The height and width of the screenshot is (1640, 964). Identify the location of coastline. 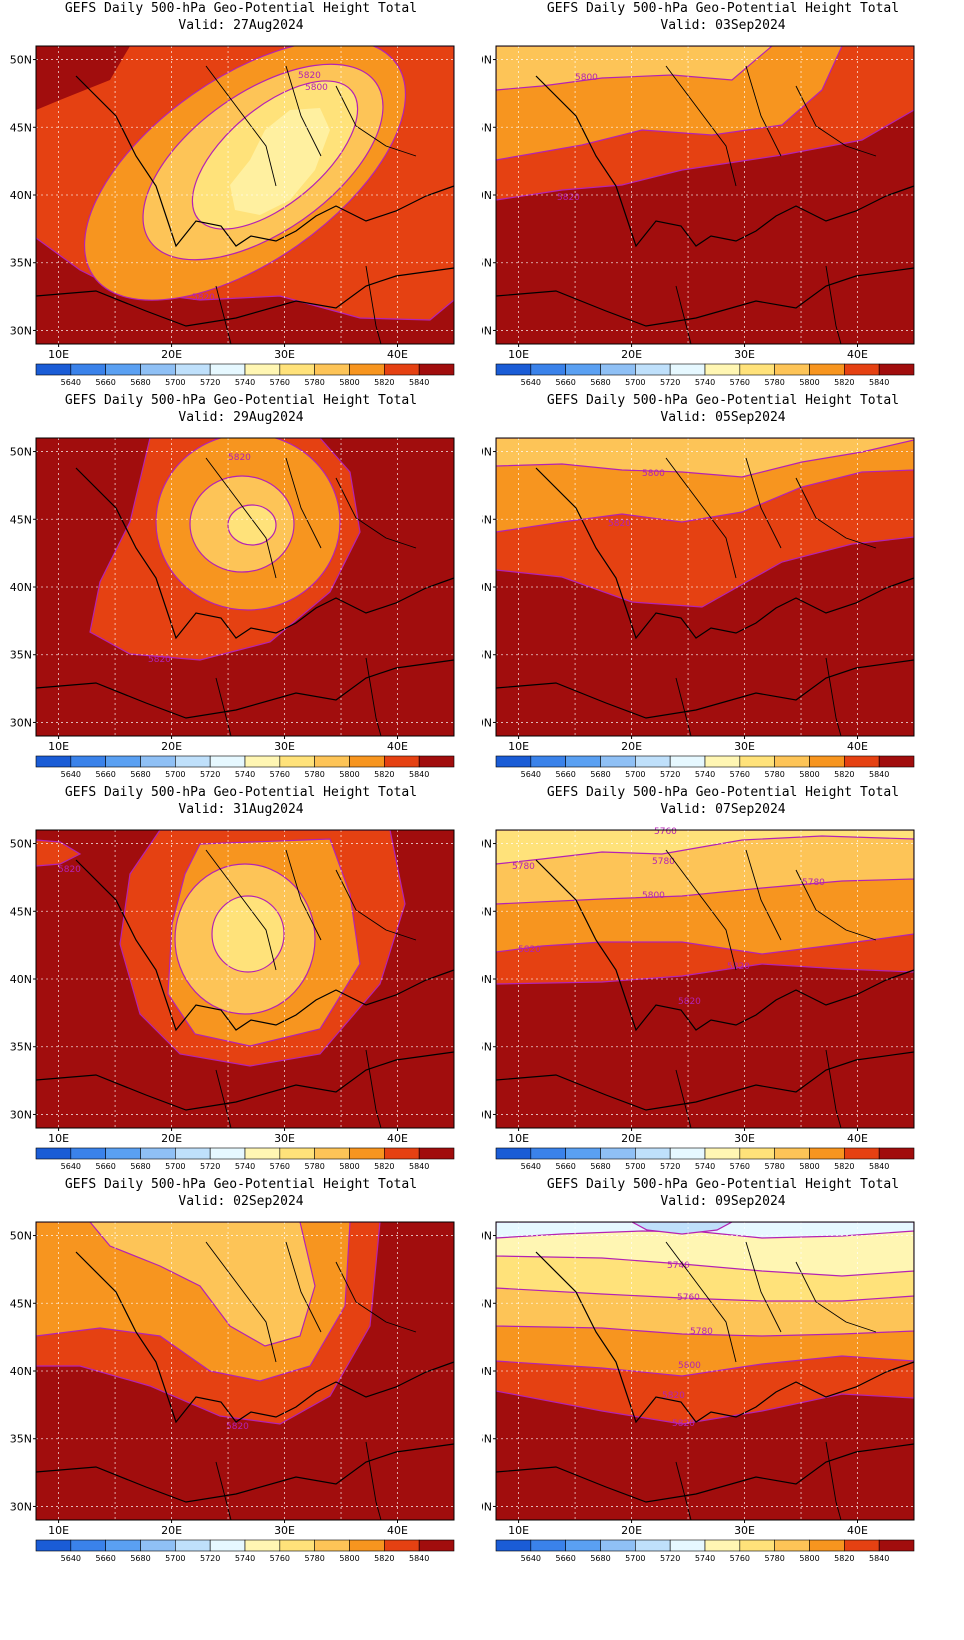
(725, 1337).